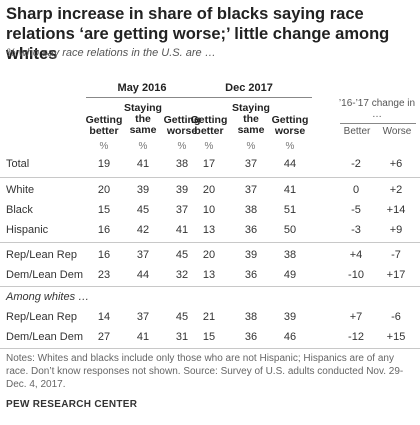  I want to click on change-cell: +2, so click(396, 190).